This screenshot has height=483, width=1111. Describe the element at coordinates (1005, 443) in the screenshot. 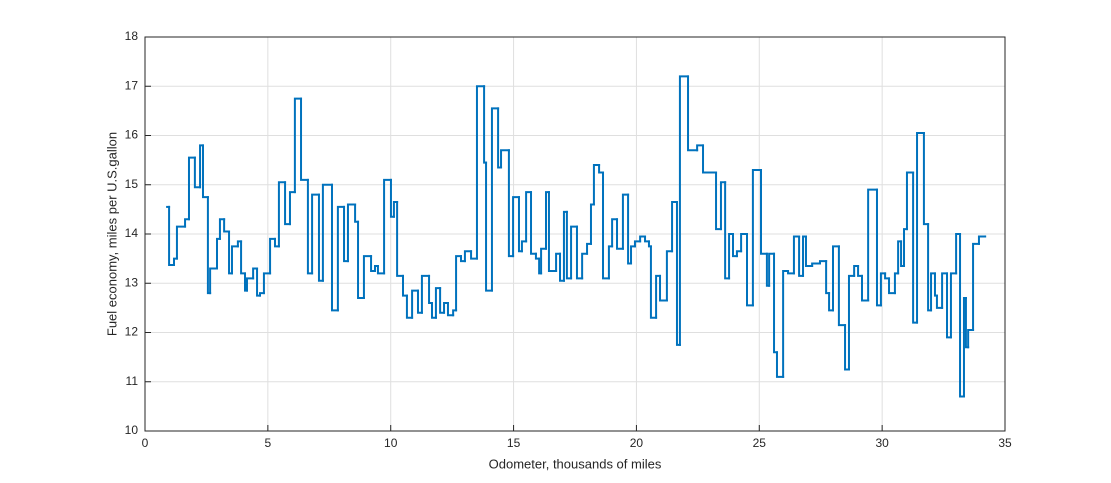

I see `x-tick-label: 35` at that location.